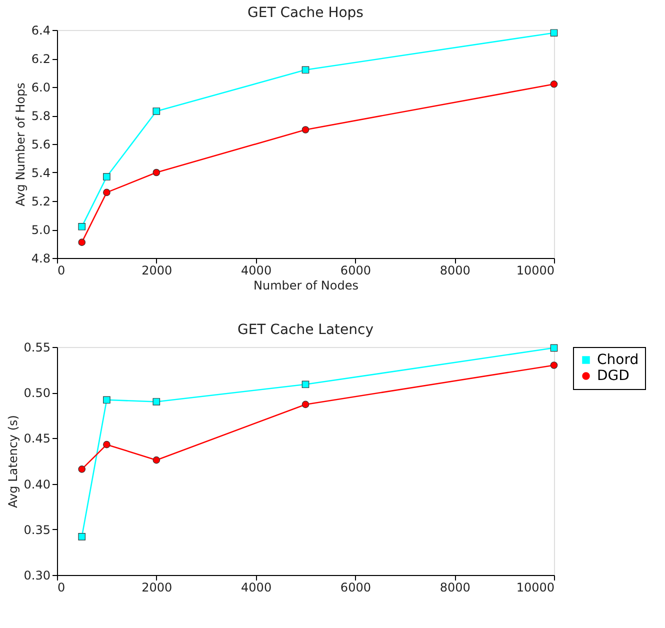 Image resolution: width=665 pixels, height=628 pixels. Describe the element at coordinates (37, 393) in the screenshot. I see `y-tick-label: 0.50` at that location.